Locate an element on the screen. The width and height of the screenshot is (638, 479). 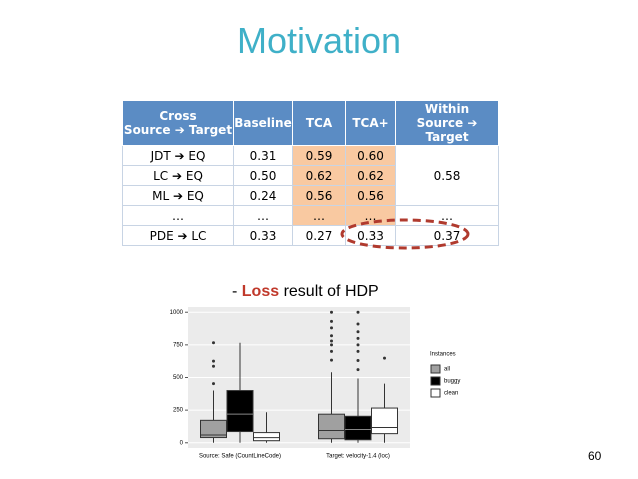
x-tick-label: Source: Safe (CountLineCode) is located at coordinates (240, 457).